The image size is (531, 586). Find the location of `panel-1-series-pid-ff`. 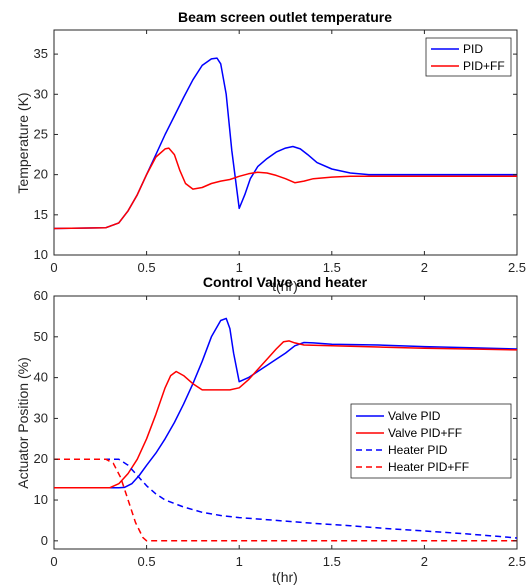

panel-1-series-pid-ff is located at coordinates (285, 188).